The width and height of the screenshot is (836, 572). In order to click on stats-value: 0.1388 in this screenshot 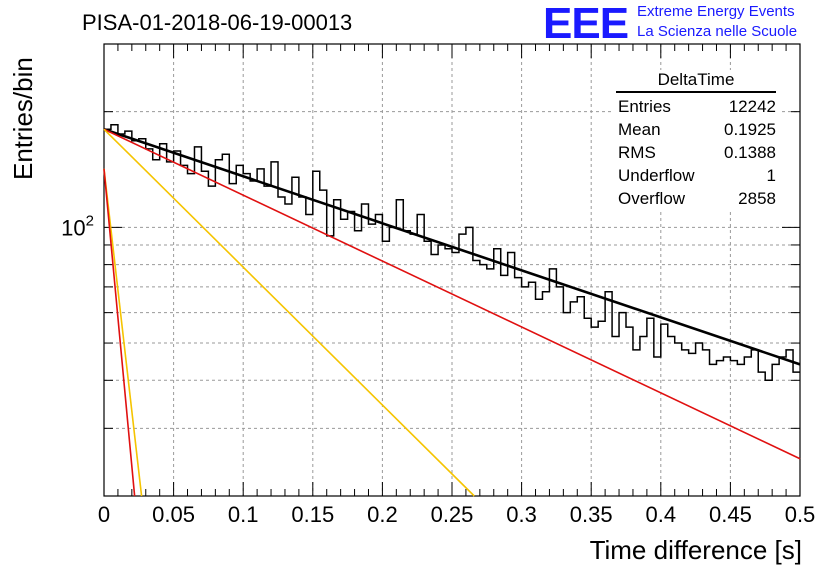, I will do `click(750, 152)`.